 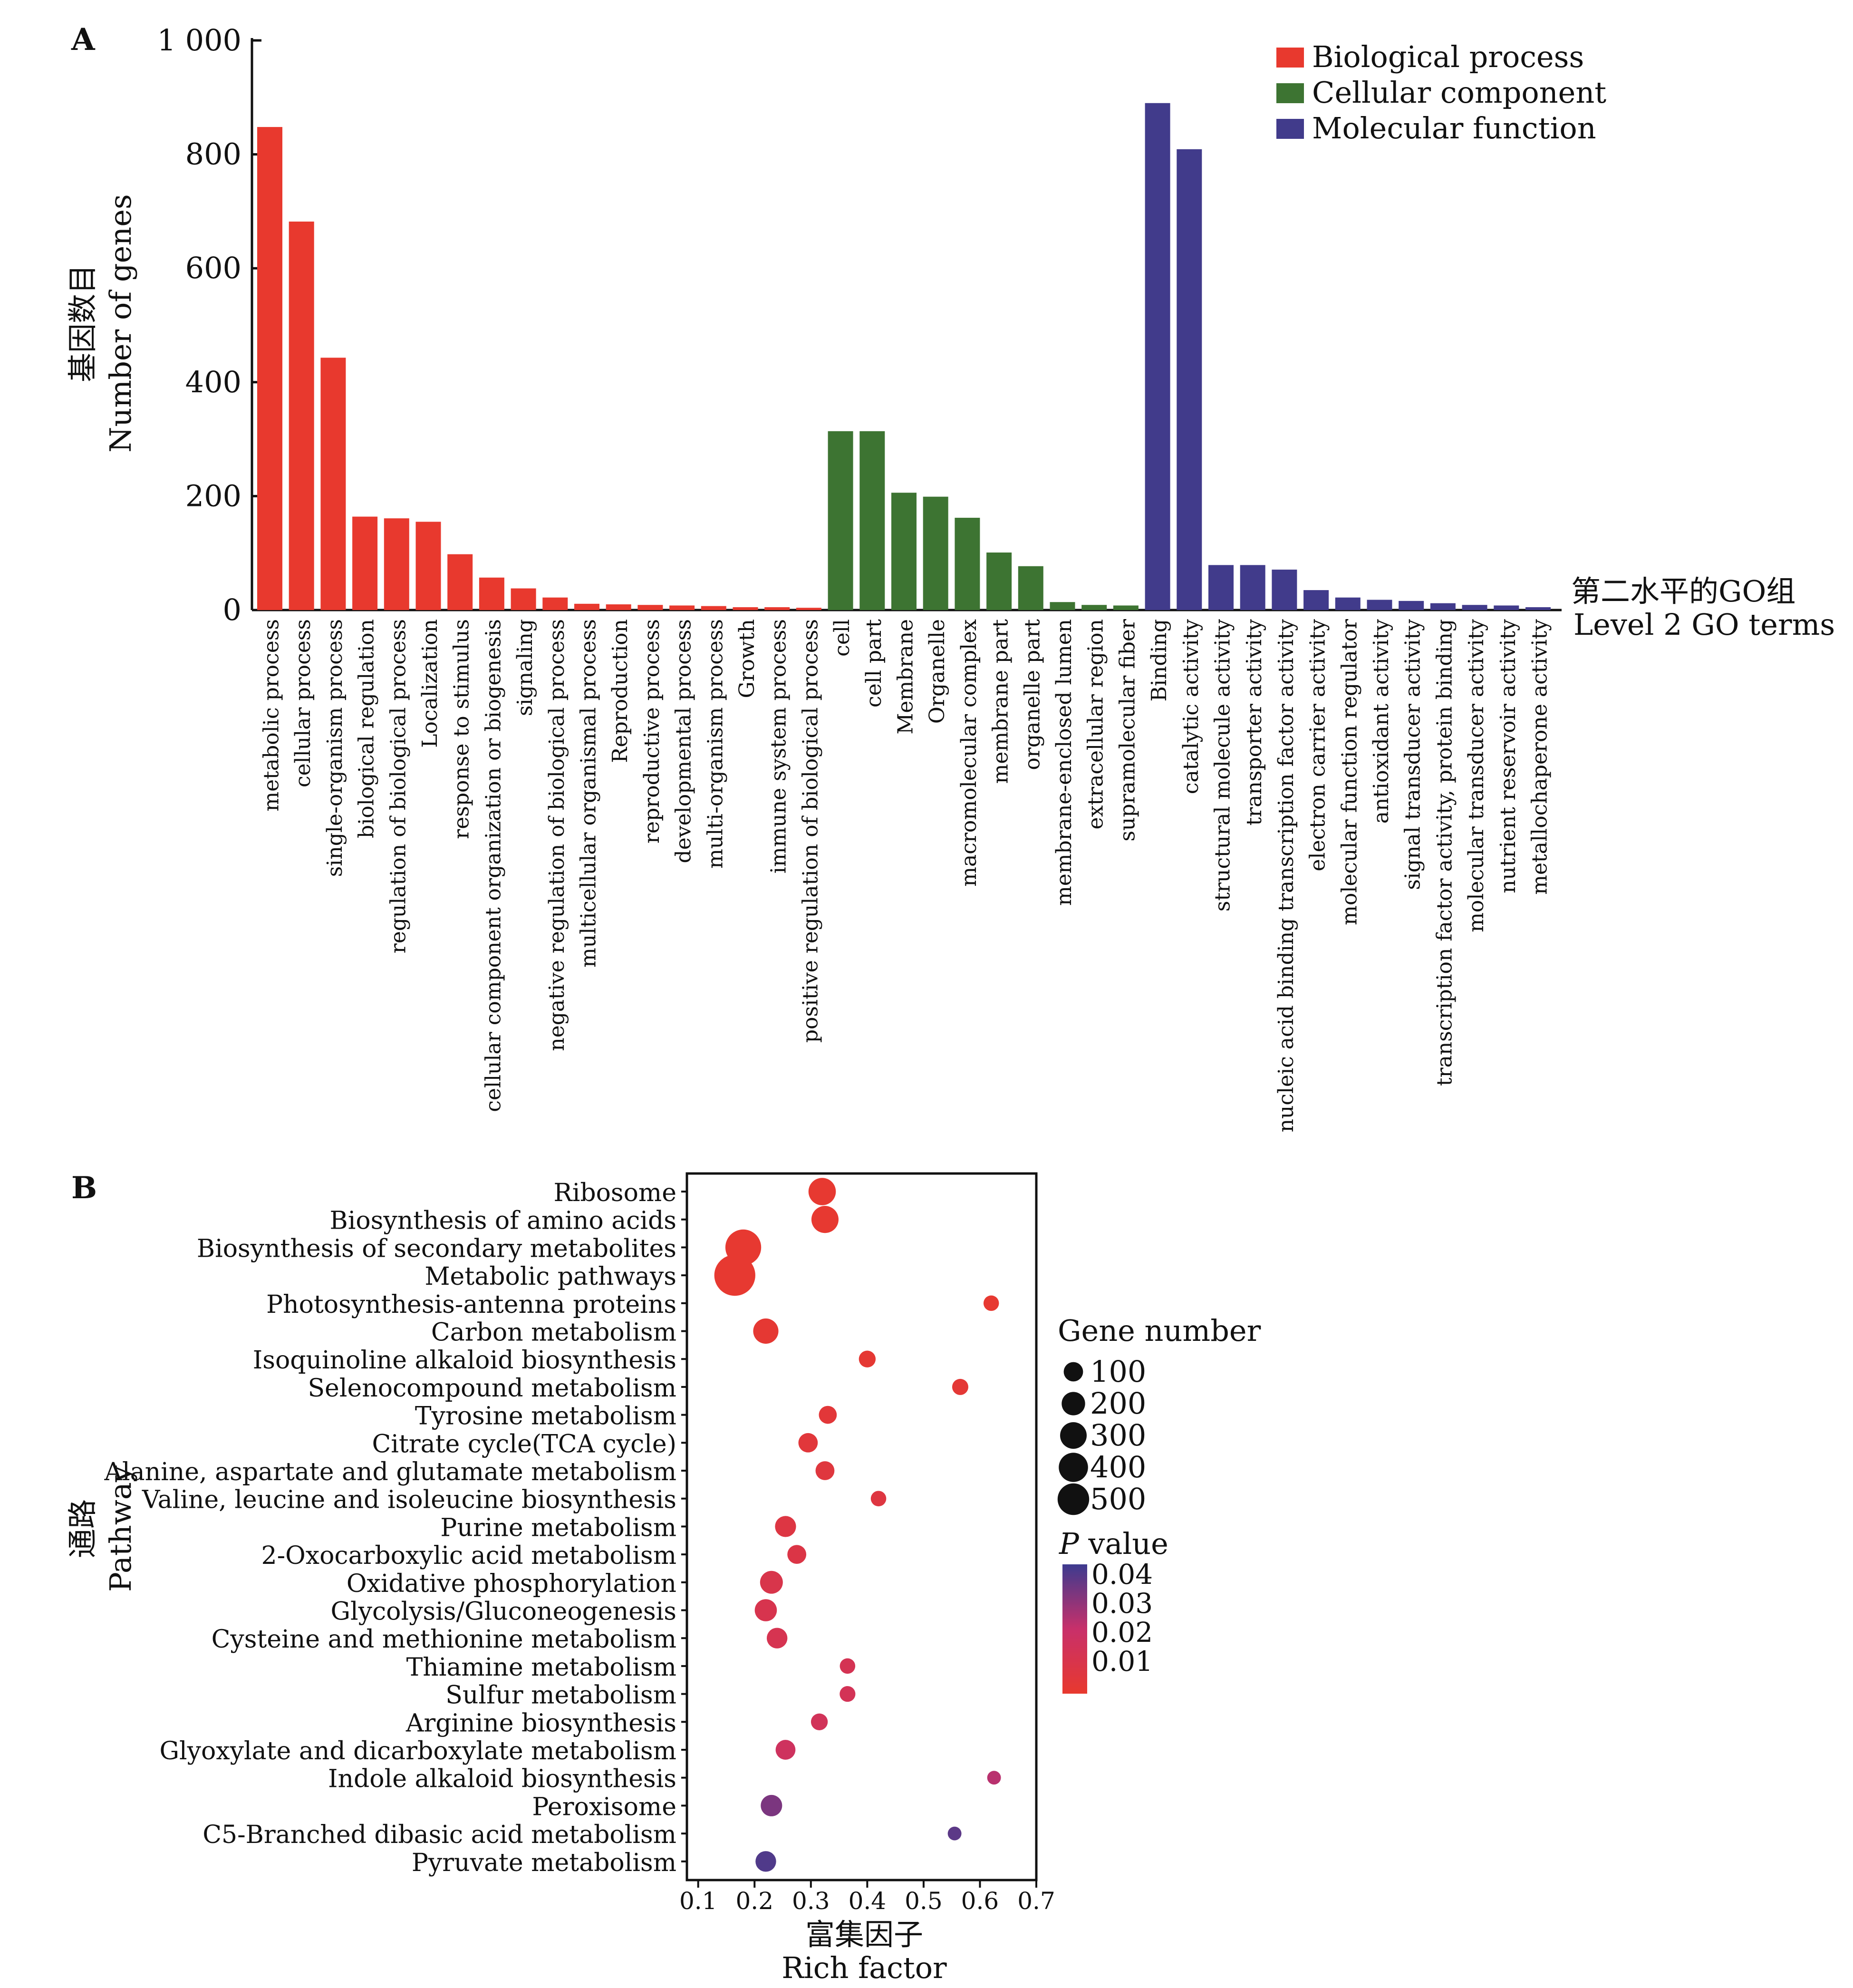 What do you see at coordinates (604, 1807) in the screenshot?
I see `pathway-label: Peroxisome` at bounding box center [604, 1807].